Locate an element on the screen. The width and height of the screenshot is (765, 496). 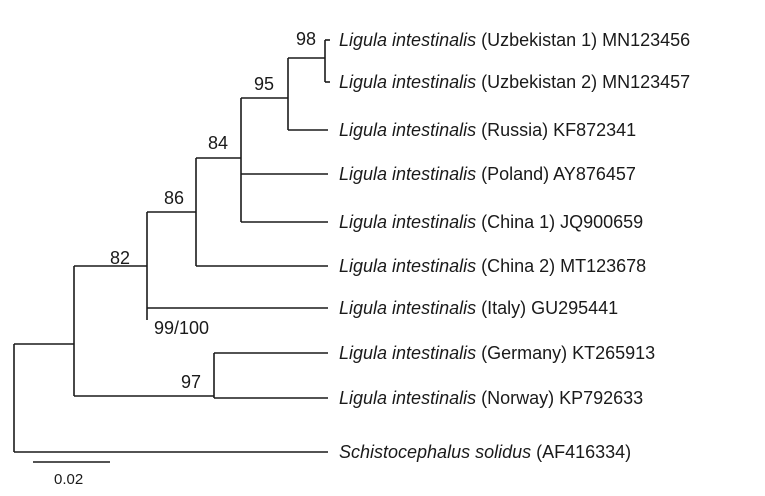
taxon-label-china-1: Ligula intestinalis (China 1) JQ900659 is located at coordinates (491, 222).